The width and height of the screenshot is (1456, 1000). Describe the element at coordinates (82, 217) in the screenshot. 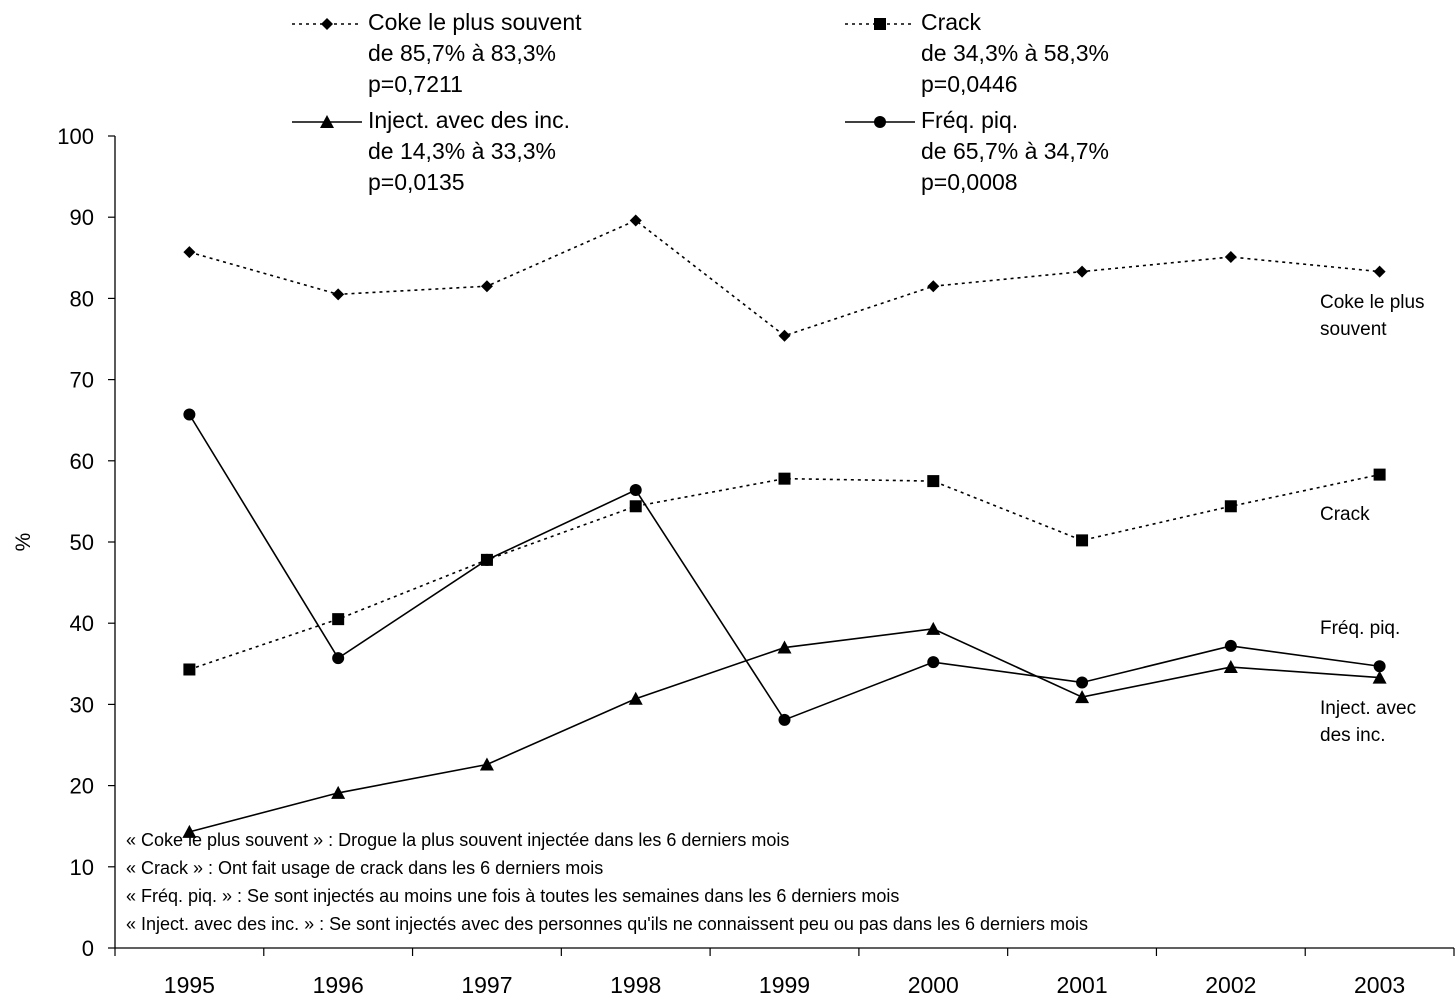

I see `y-tick-label: 90` at that location.